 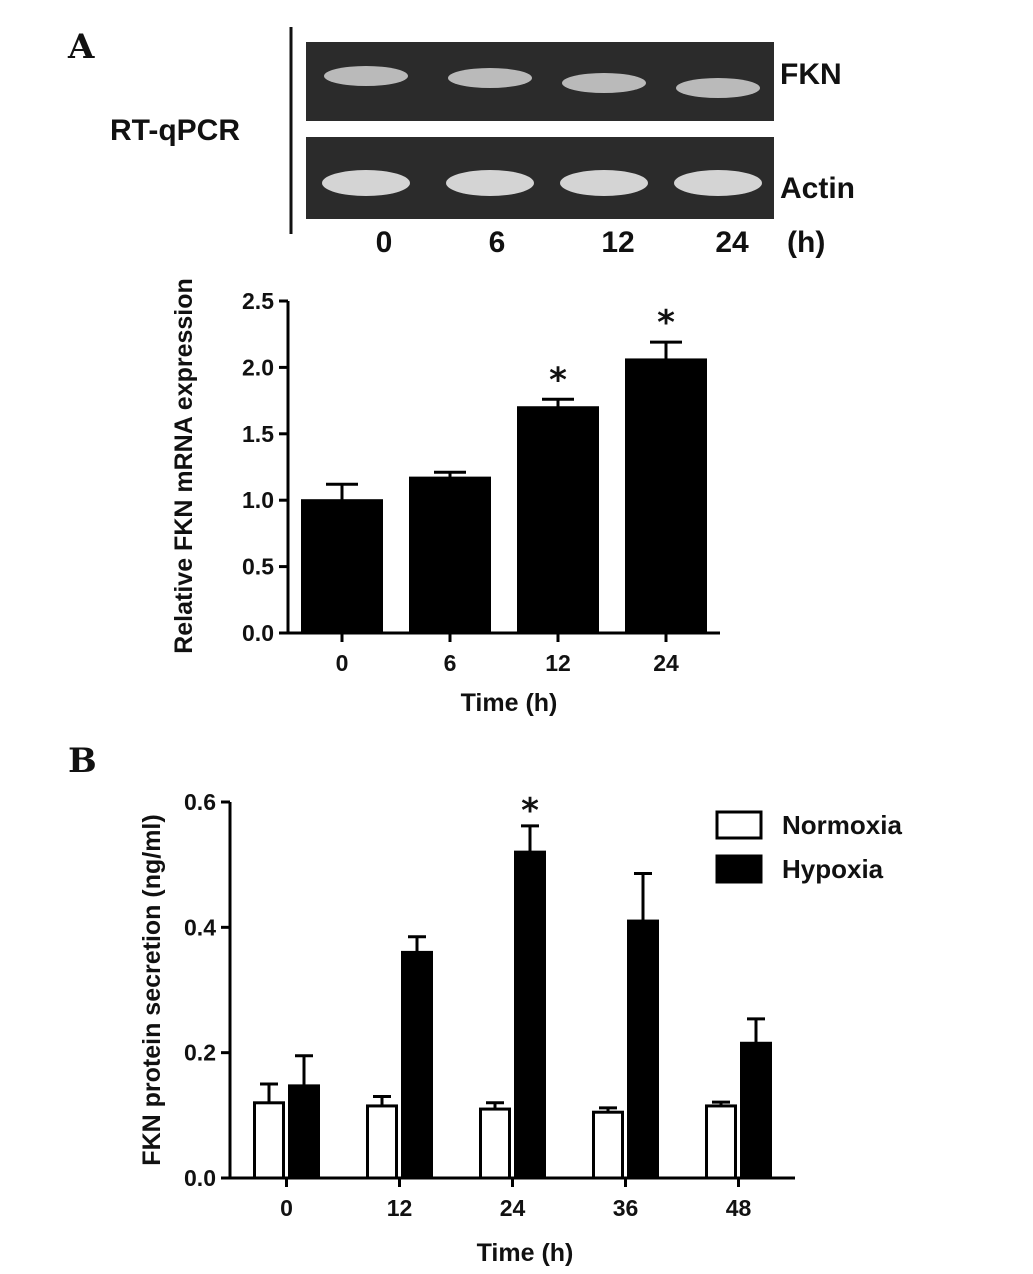 What do you see at coordinates (286, 1208) in the screenshot?
I see `chart-b-x-tick-label: 0` at bounding box center [286, 1208].